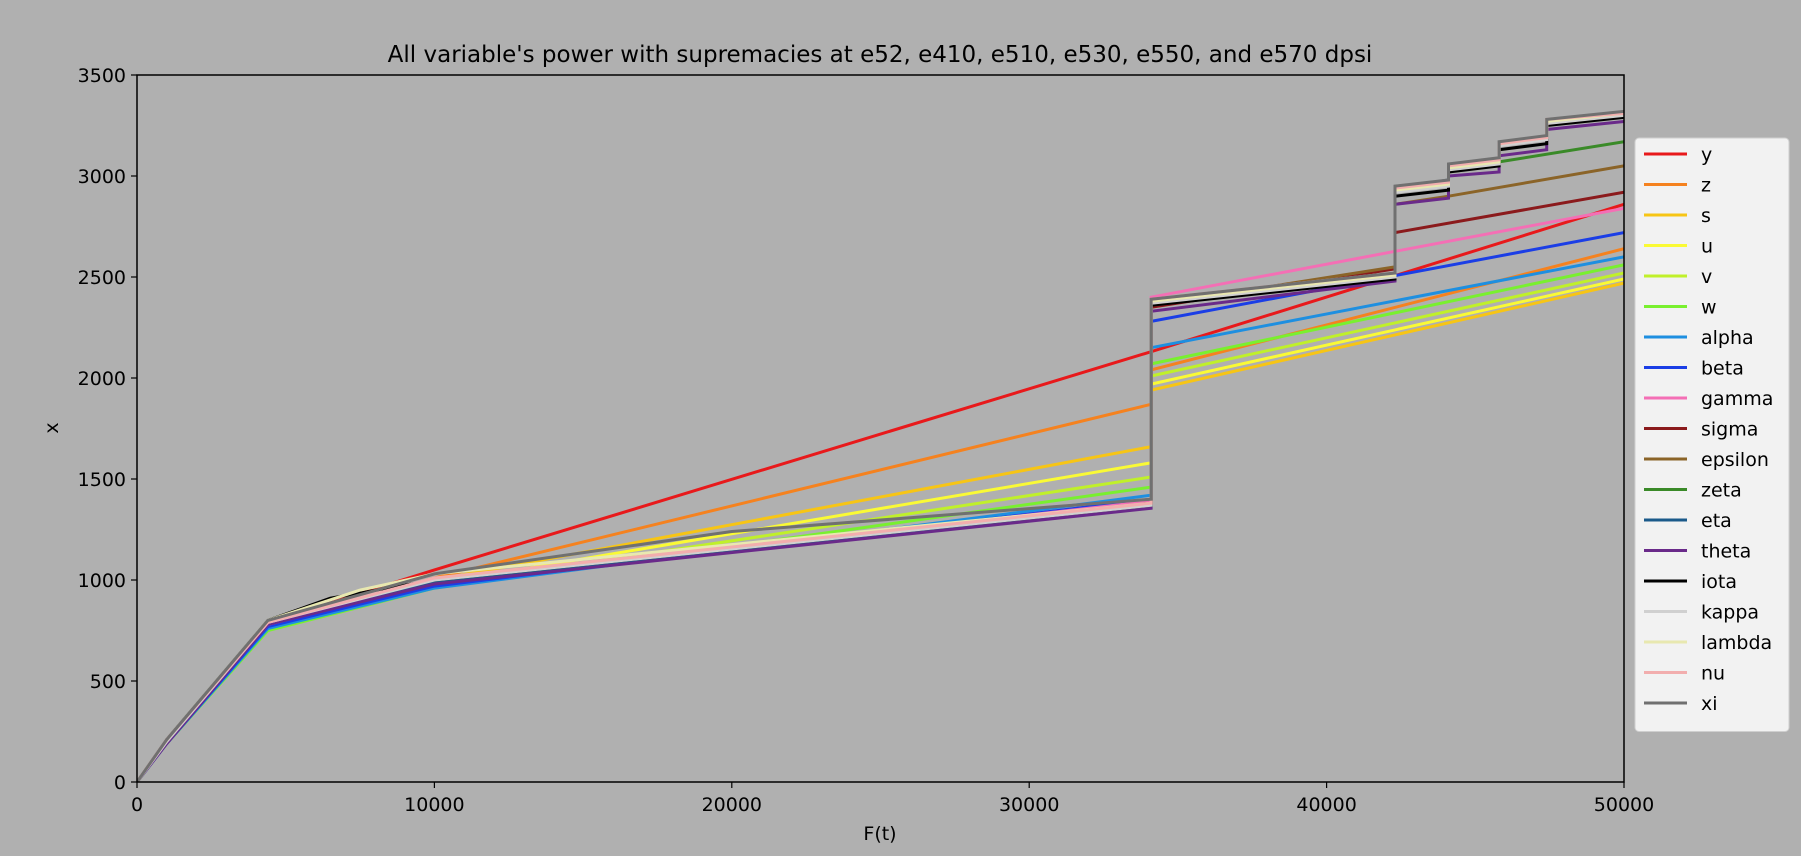 The height and width of the screenshot is (856, 1801). I want to click on legend-box, so click(1712, 434).